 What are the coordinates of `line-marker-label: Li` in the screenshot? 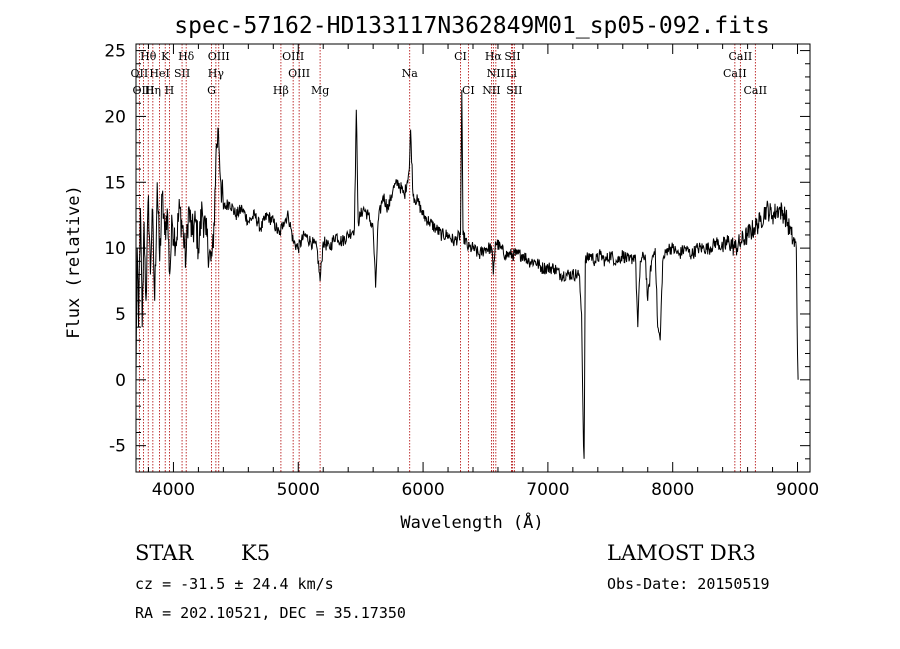 It's located at (511, 73).